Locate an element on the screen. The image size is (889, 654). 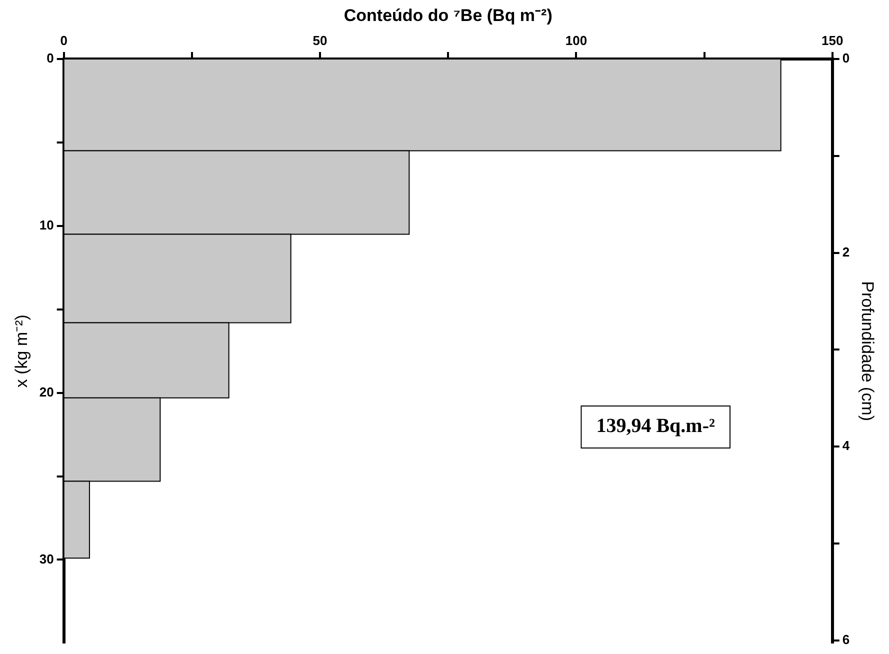
x-tick-label: 50 is located at coordinates (320, 40).